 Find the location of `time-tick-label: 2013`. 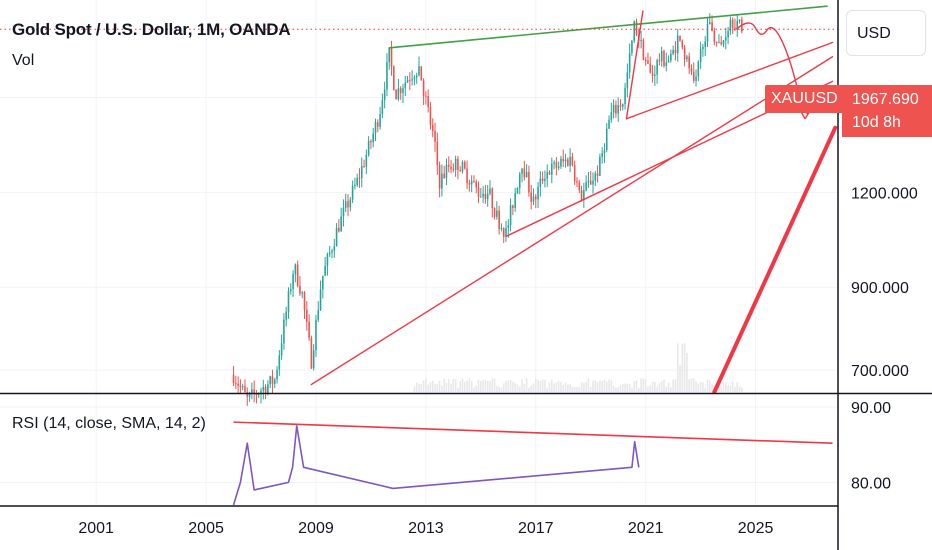

time-tick-label: 2013 is located at coordinates (426, 528).